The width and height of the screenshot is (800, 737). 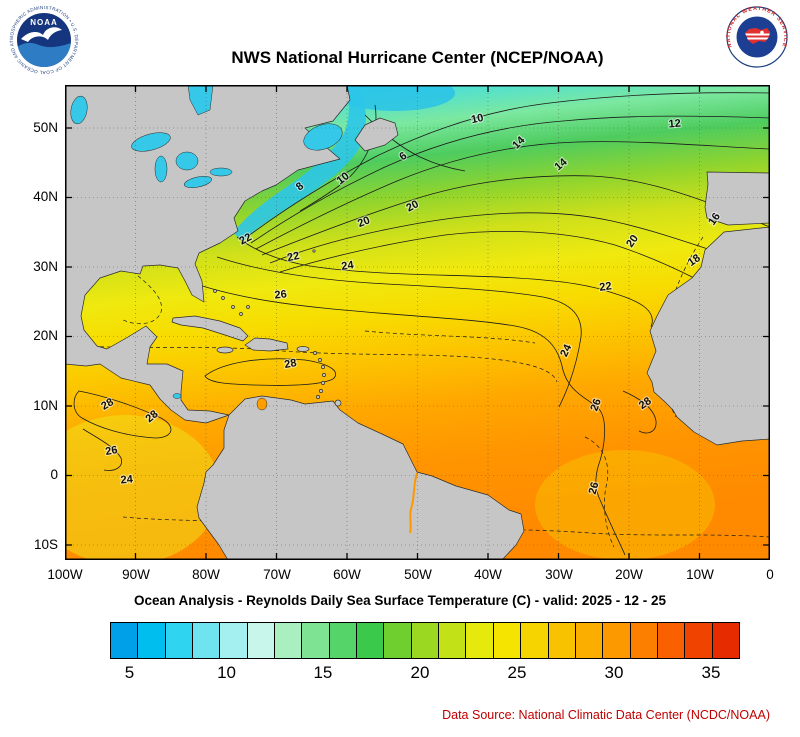 What do you see at coordinates (762, 32) in the screenshot?
I see `nws-hurricane-icon` at bounding box center [762, 32].